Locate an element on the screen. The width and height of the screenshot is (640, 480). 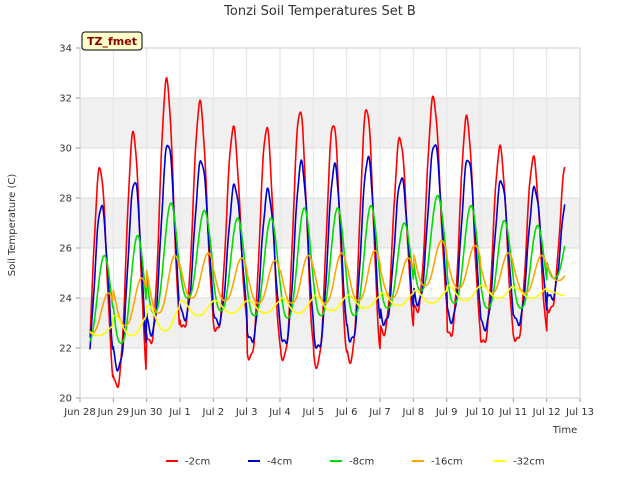
legend: -2cm -4cm -8cm -16cm -32cm is located at coordinates (355, 462).